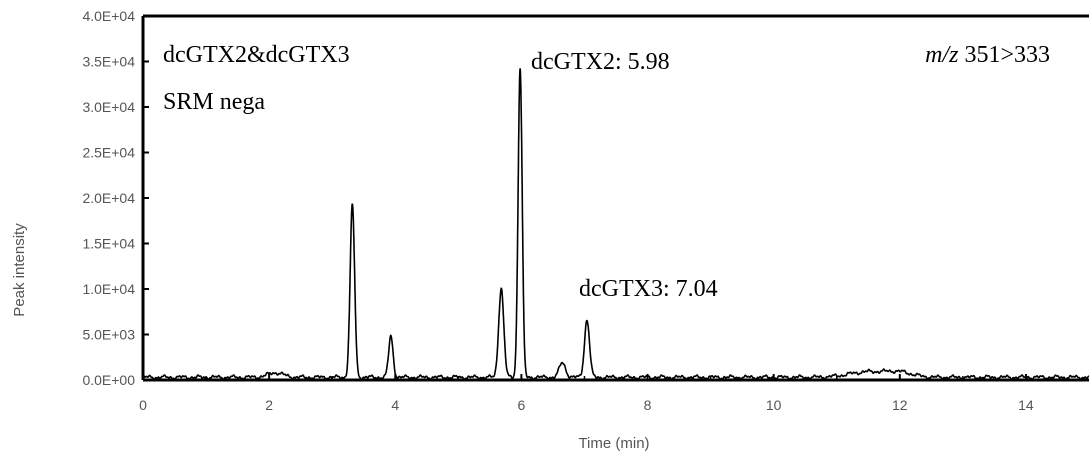 This screenshot has width=1089, height=462. Describe the element at coordinates (108, 16) in the screenshot. I see `y-tick-label: 4.0E+04` at that location.